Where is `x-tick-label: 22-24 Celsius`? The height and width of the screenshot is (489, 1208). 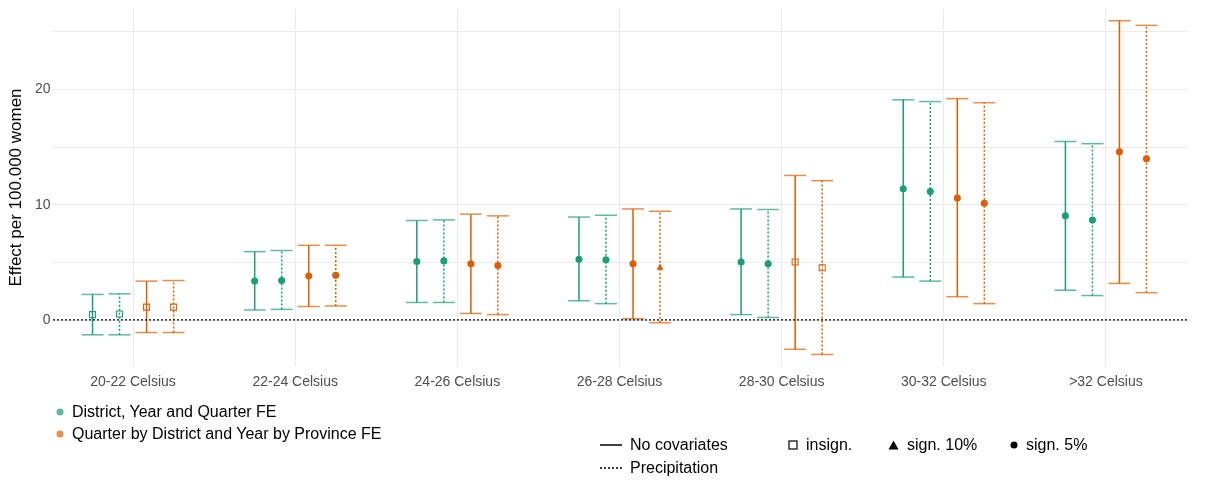
x-tick-label: 22-24 Celsius is located at coordinates (295, 380).